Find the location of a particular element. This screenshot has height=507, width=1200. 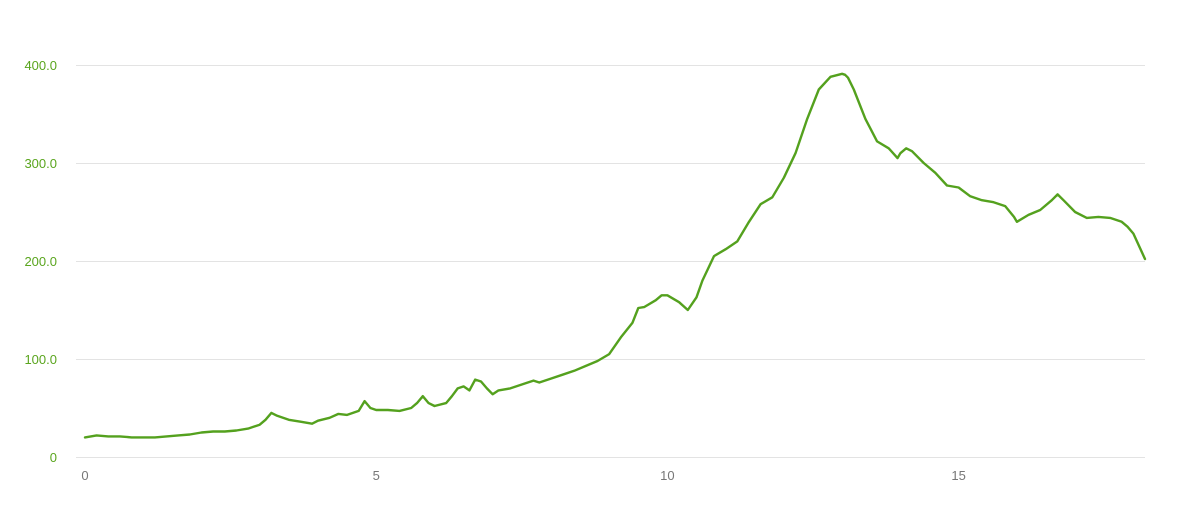

x-tick-label: 10 is located at coordinates (667, 475).